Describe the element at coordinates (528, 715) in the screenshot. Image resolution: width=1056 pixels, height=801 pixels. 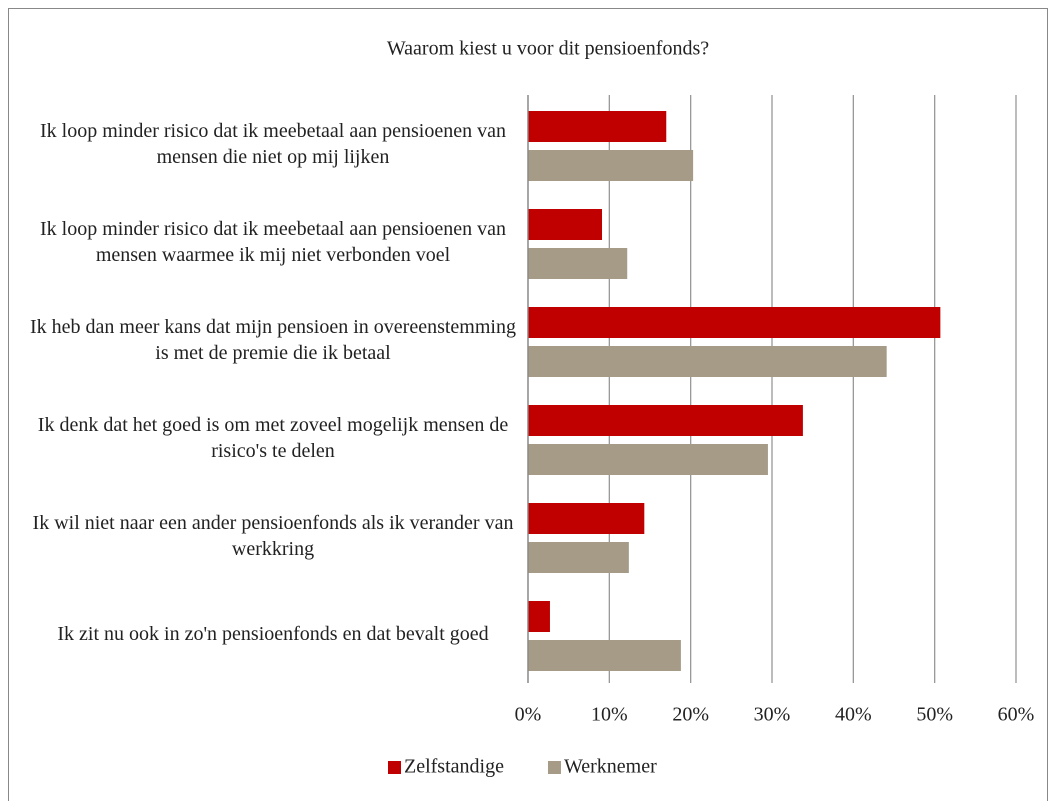
I see `x-tick-label: 0%` at that location.